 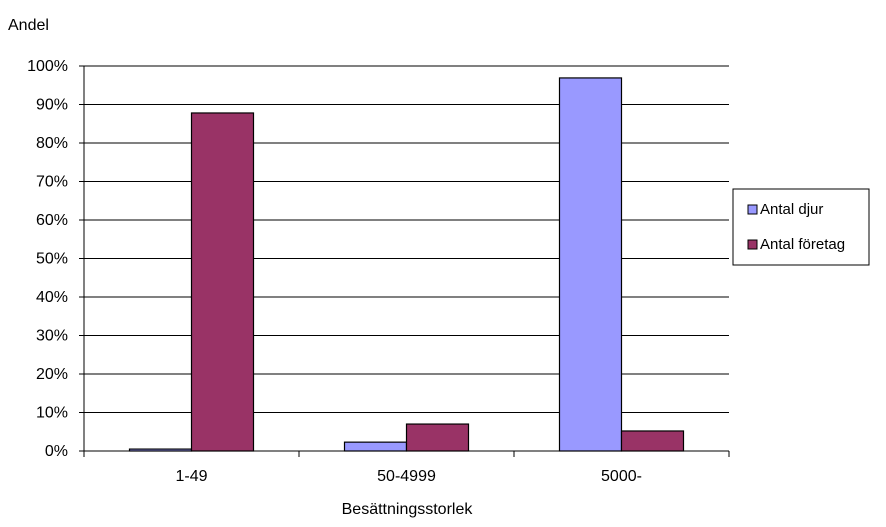 I want to click on x-tick-labels: 1-49 50-4999 5000-, so click(x=408, y=476).